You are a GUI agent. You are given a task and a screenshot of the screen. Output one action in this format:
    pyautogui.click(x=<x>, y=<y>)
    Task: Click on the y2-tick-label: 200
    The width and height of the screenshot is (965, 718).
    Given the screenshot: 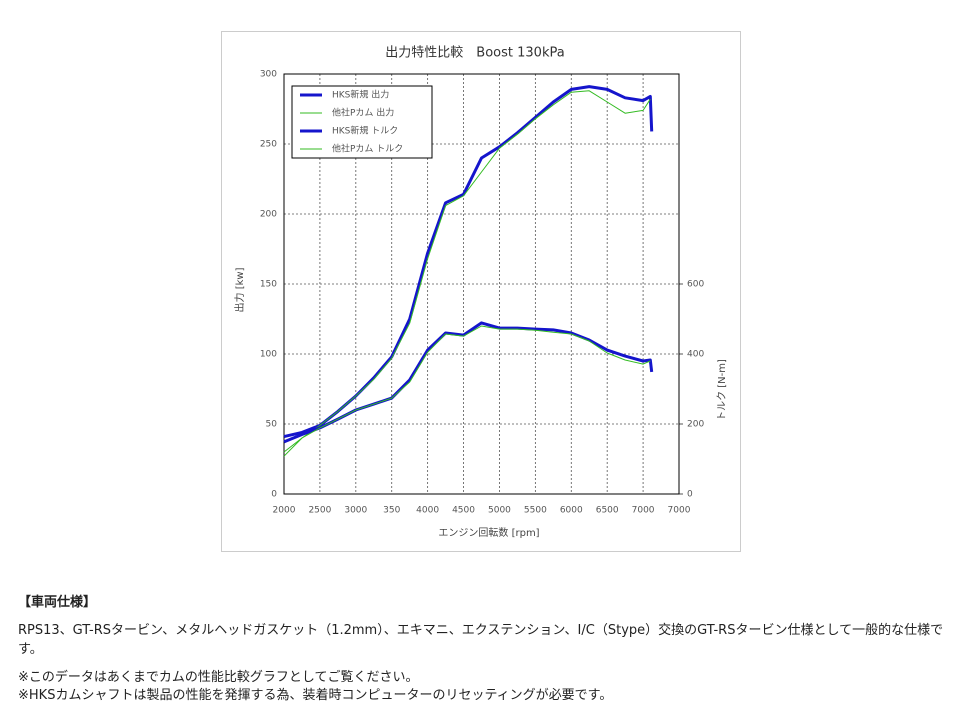 What is the action you would take?
    pyautogui.click(x=695, y=425)
    